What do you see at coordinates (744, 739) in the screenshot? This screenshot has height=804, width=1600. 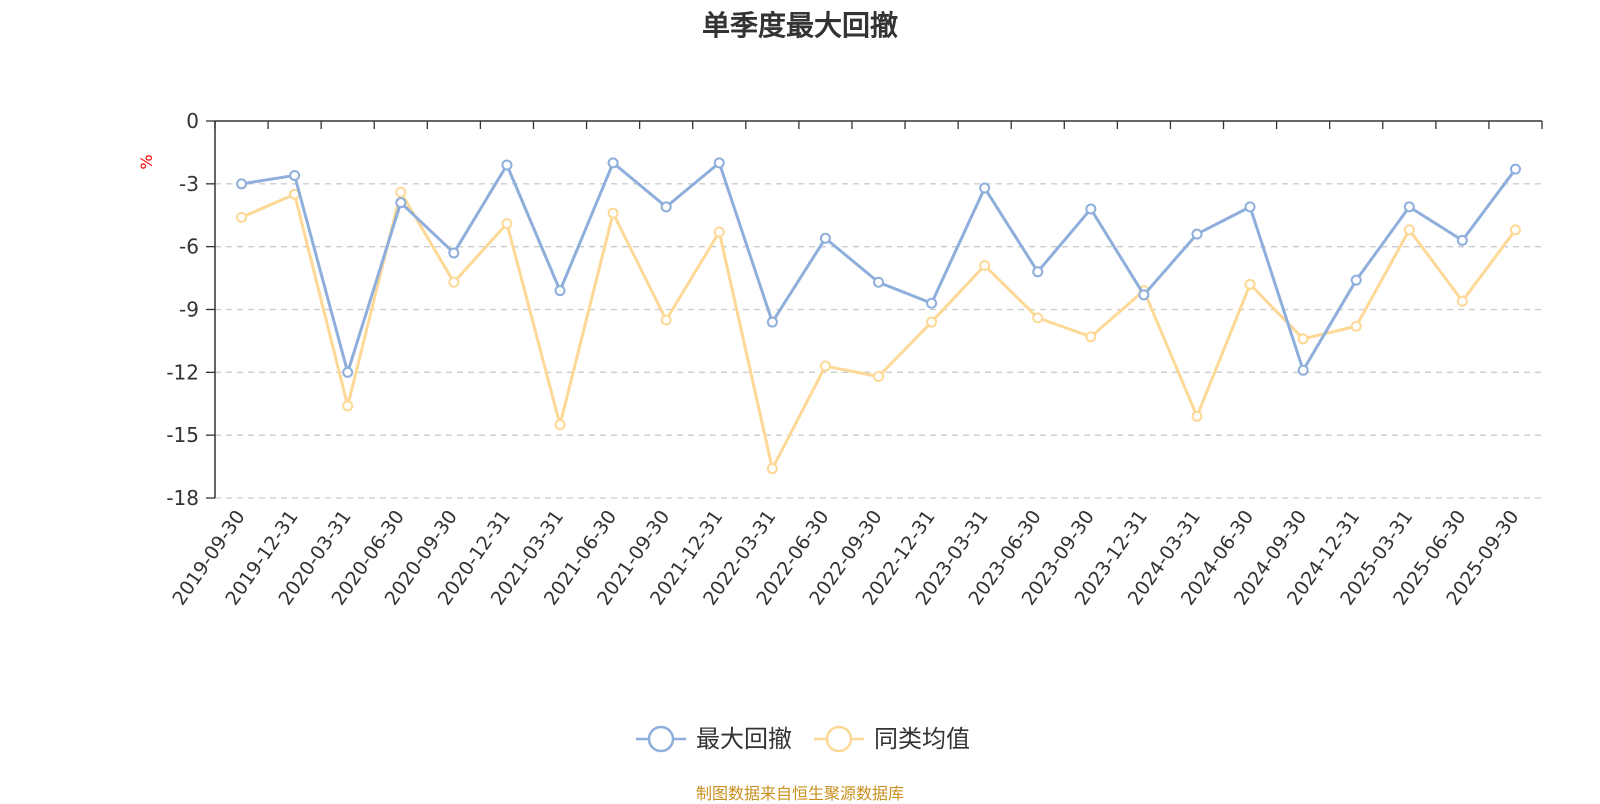 I see `legend-label-0: 最大回撤` at bounding box center [744, 739].